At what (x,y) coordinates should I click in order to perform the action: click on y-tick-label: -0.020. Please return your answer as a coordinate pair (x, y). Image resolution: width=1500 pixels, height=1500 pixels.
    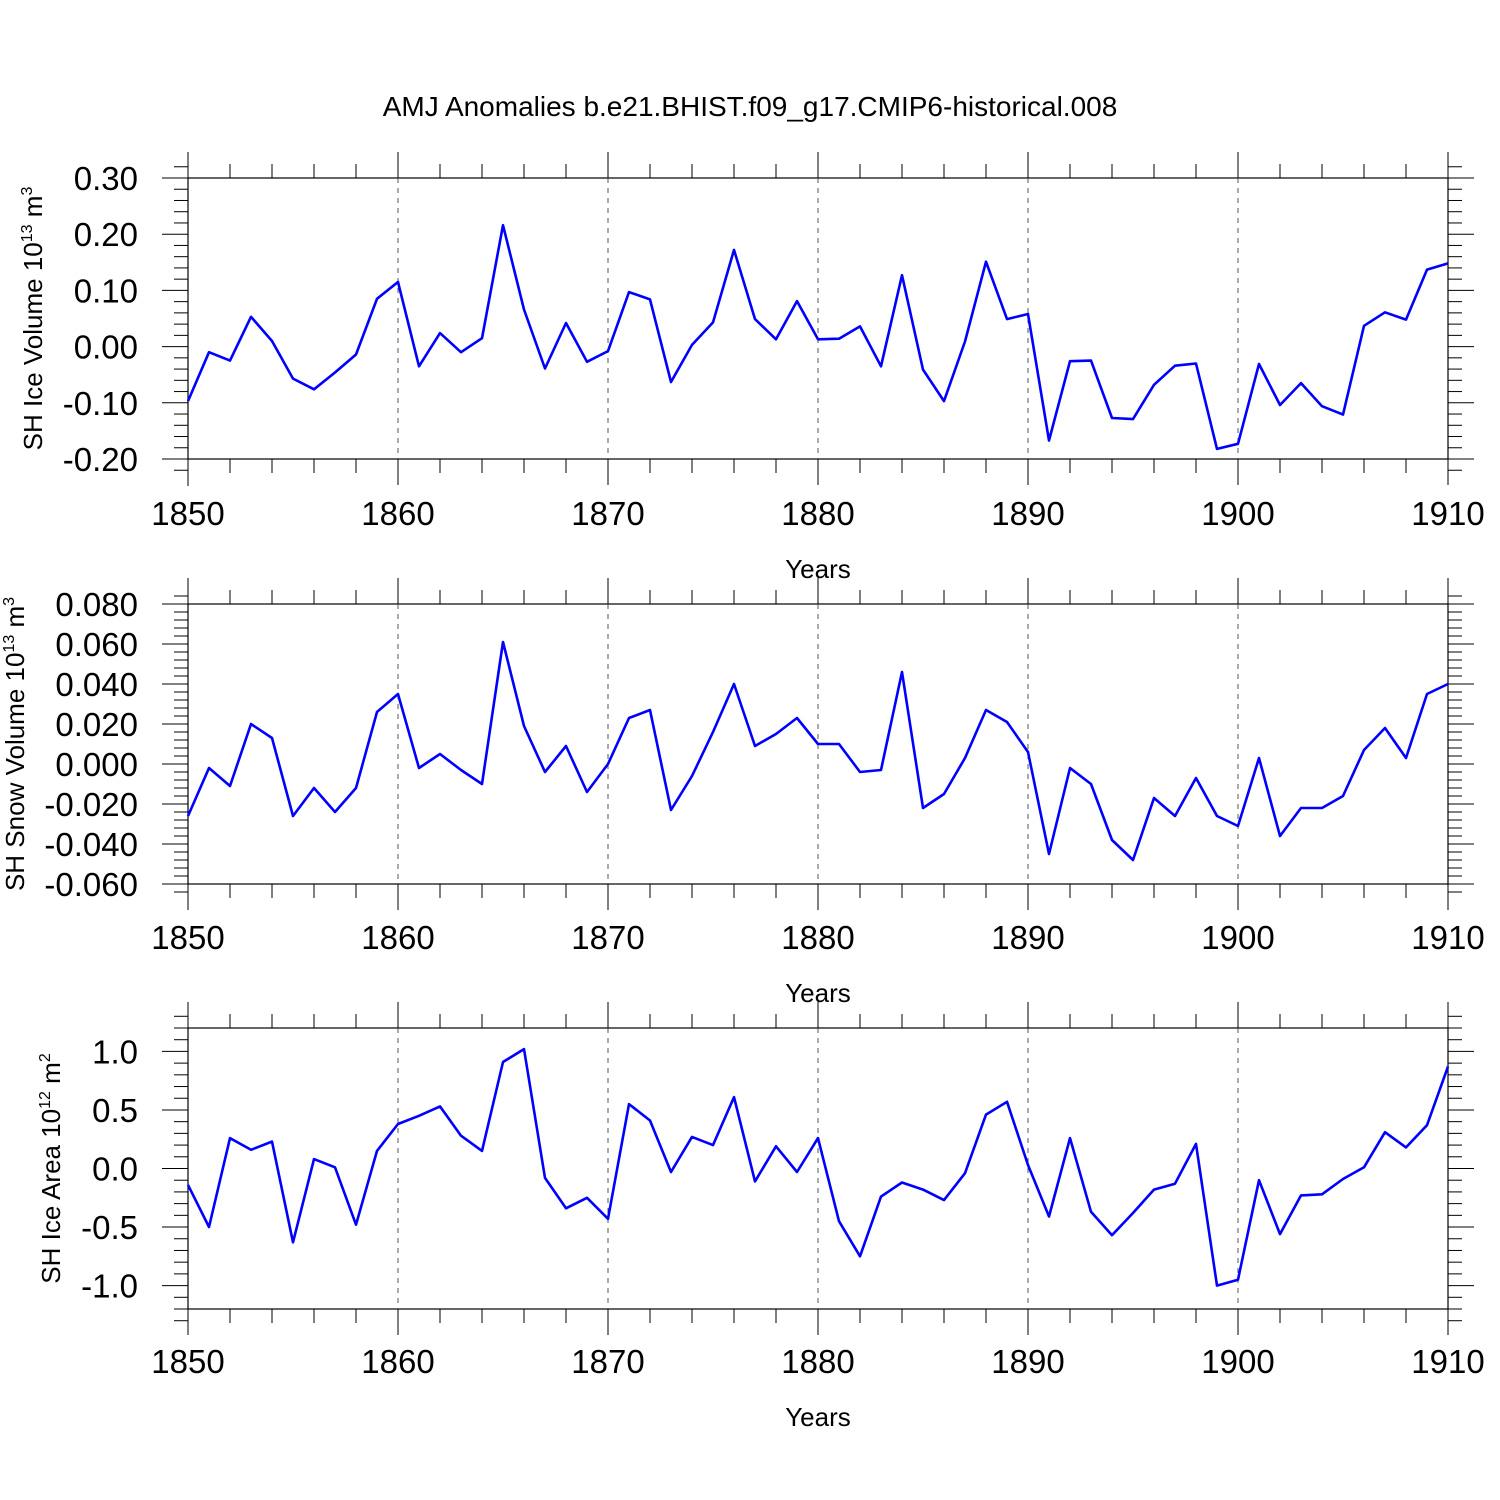
    Looking at the image, I should click on (91, 804).